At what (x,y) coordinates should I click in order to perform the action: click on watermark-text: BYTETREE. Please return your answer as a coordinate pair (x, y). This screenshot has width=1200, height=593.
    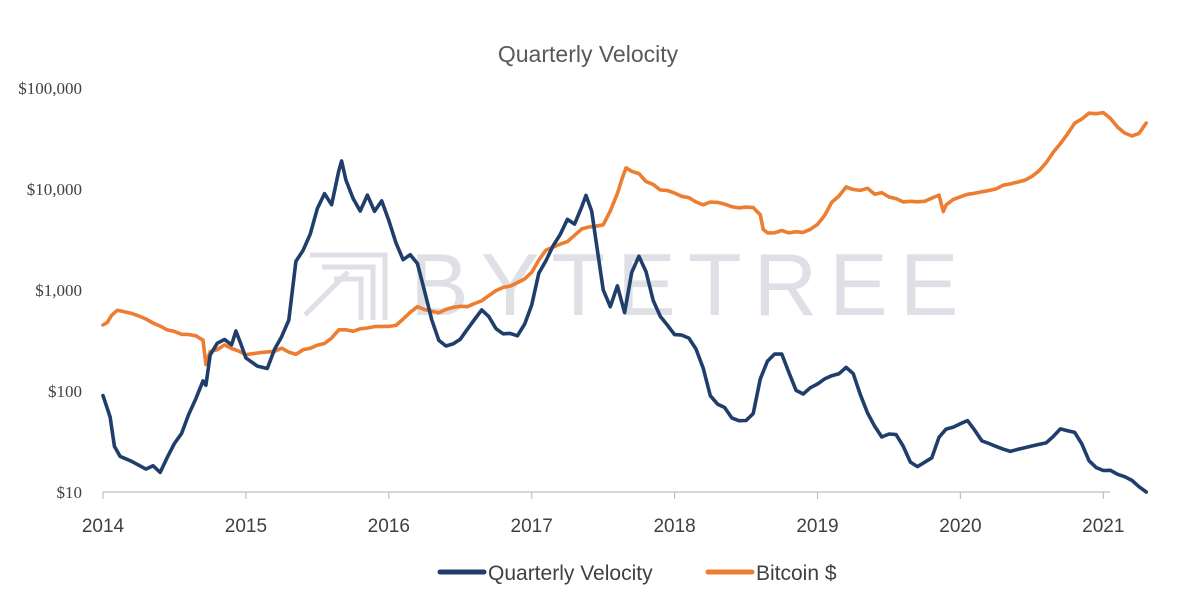
    Looking at the image, I should click on (690, 284).